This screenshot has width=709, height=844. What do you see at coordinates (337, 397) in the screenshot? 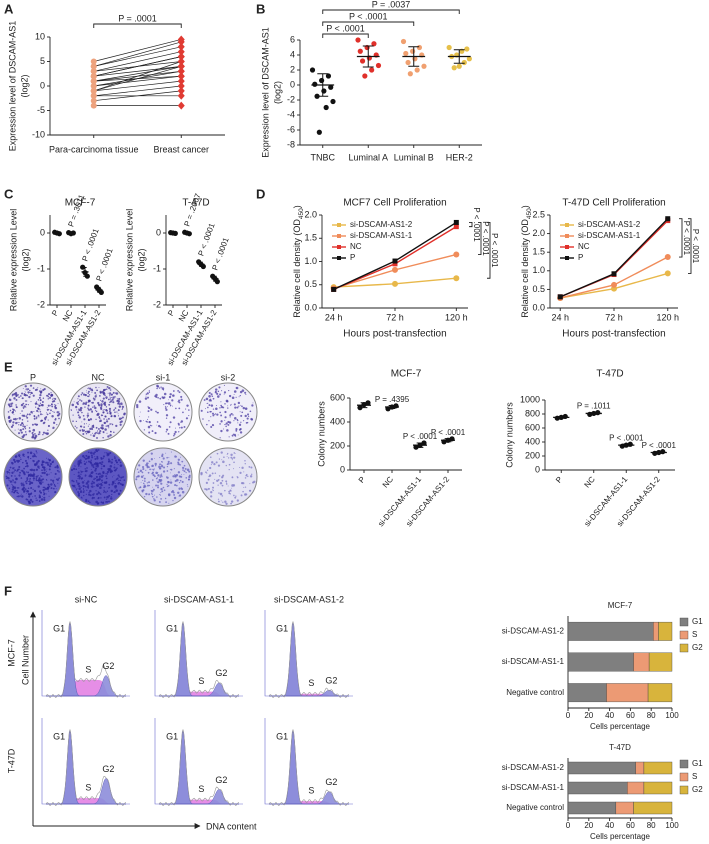
I see `y-tick-label: 600` at bounding box center [337, 397].